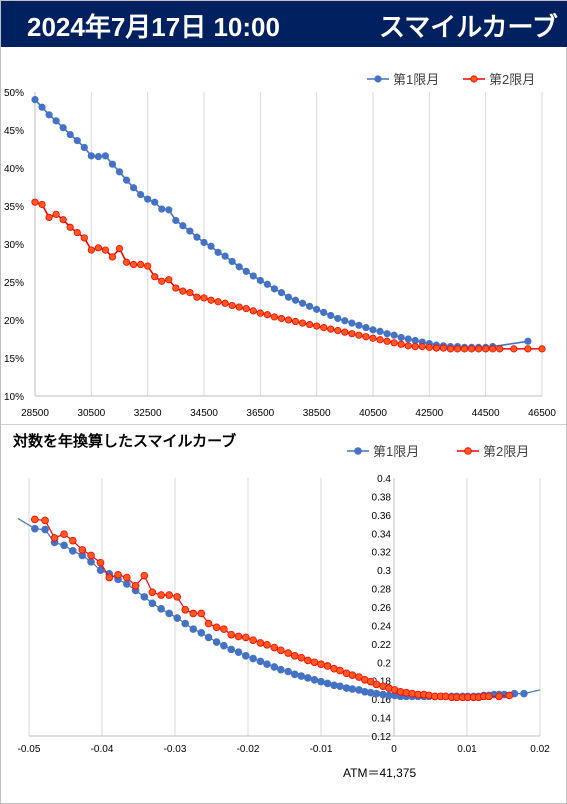 This screenshot has height=804, width=567. What do you see at coordinates (382, 645) in the screenshot?
I see `y-tick-label: 0.22` at bounding box center [382, 645].